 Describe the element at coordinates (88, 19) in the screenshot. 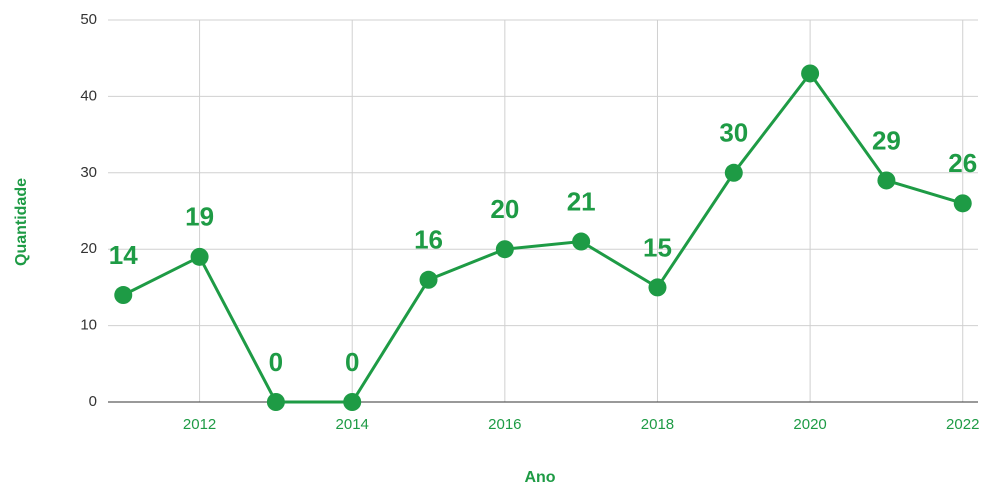

I see `y-tick-label: 50` at that location.